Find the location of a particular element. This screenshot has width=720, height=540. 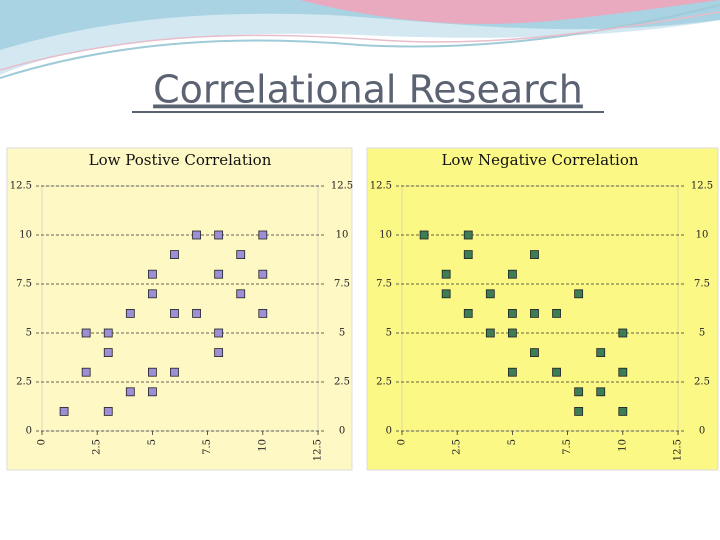

header-decoration is located at coordinates (360, 39).